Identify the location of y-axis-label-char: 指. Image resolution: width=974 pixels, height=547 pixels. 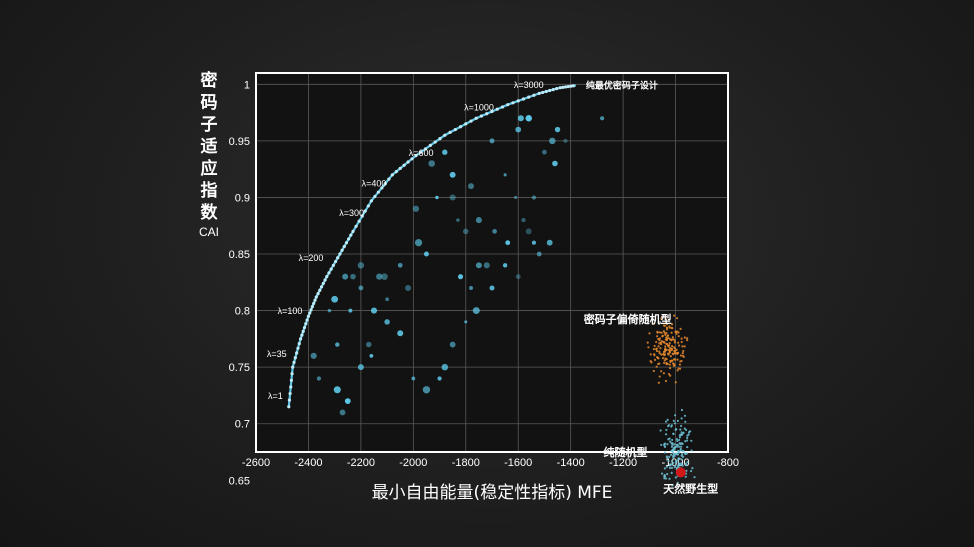
(209, 191).